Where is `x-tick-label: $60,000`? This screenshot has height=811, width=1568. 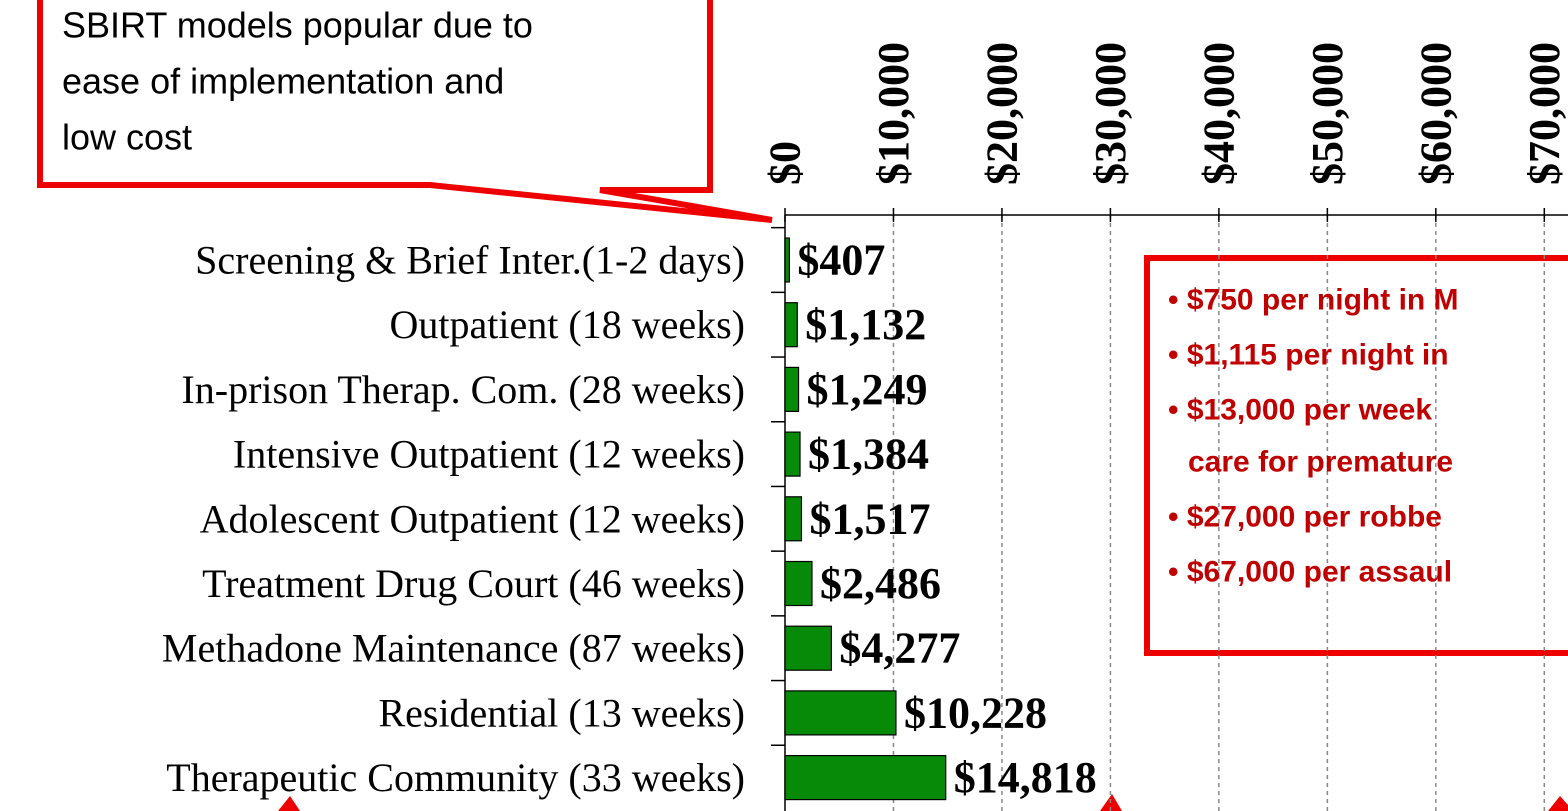 x-tick-label: $60,000 is located at coordinates (1435, 113).